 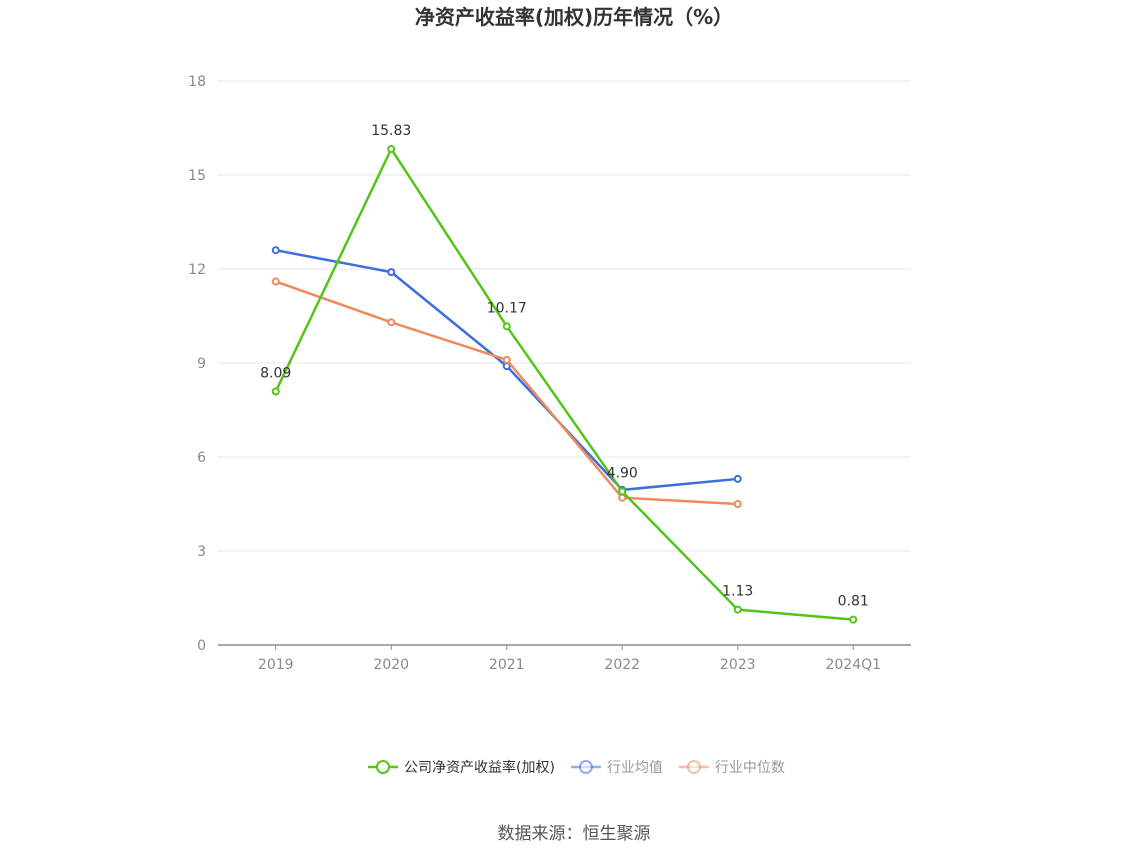 I want to click on x-tick-label: 2019, so click(x=276, y=665).